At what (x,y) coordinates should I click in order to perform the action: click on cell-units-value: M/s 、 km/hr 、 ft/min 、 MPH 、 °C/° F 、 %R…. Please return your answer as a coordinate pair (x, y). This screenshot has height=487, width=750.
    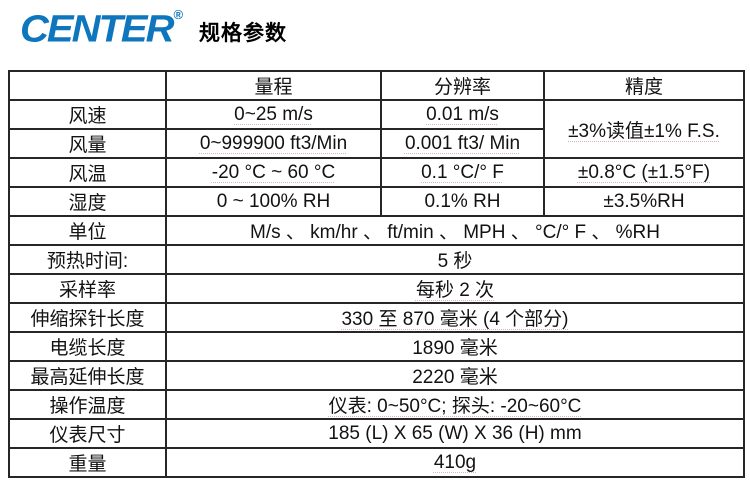
    Looking at the image, I should click on (455, 230).